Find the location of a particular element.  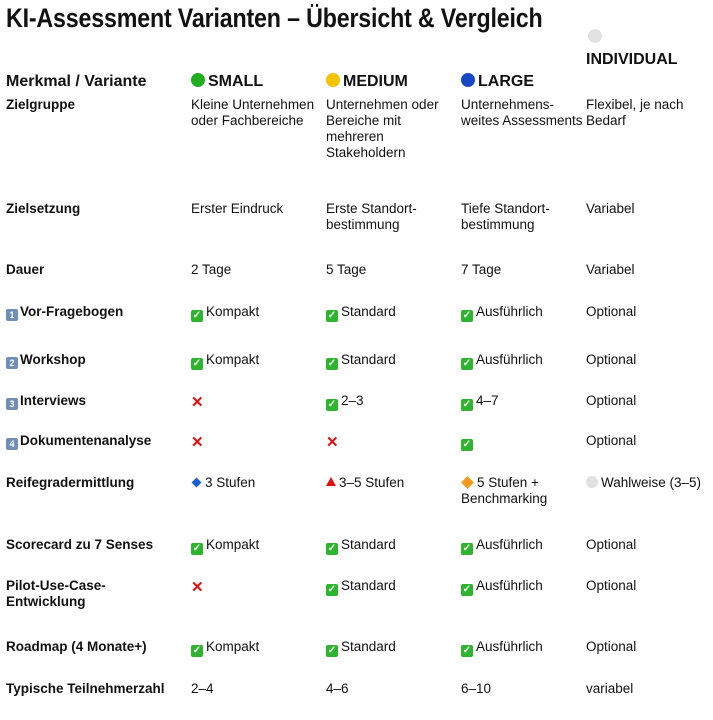

variant-header-individual: INDIVIDUAL is located at coordinates (632, 49).